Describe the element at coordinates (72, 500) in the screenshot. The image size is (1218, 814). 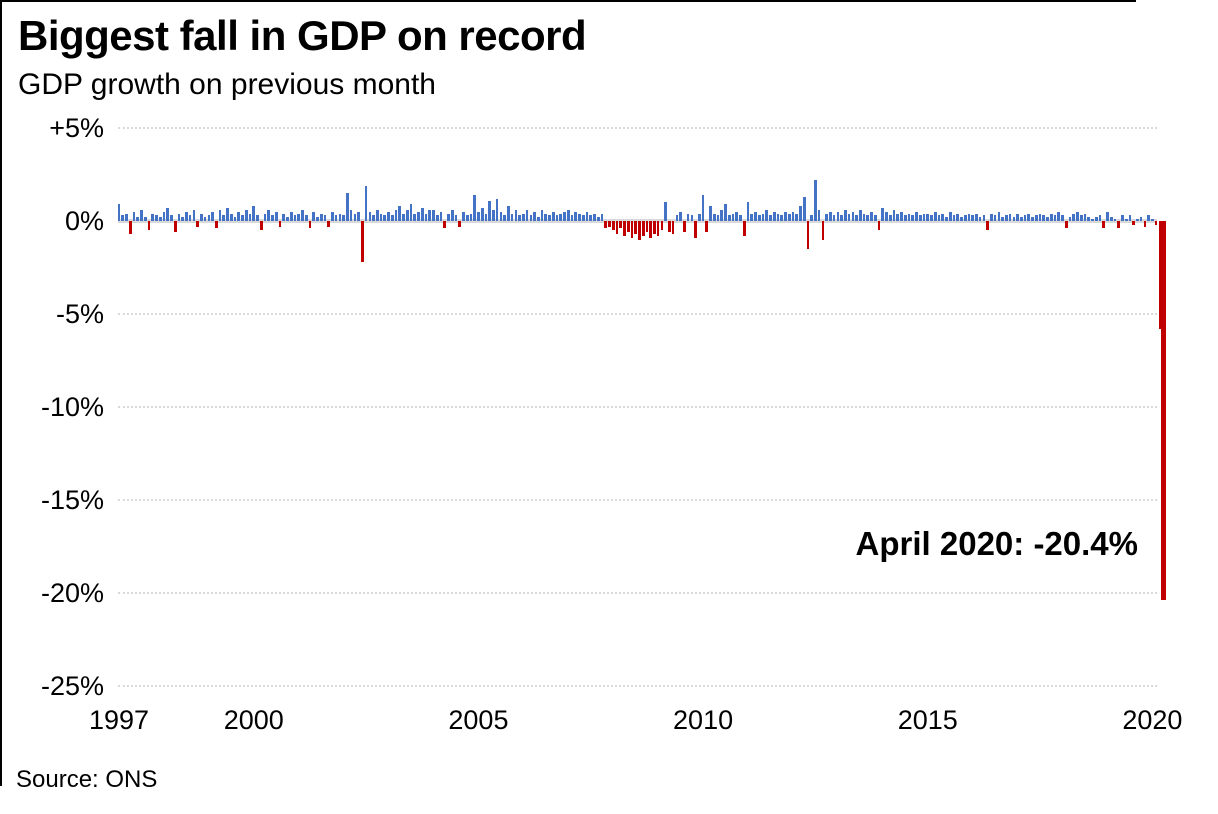
I see `y-axis-label: -15%` at that location.